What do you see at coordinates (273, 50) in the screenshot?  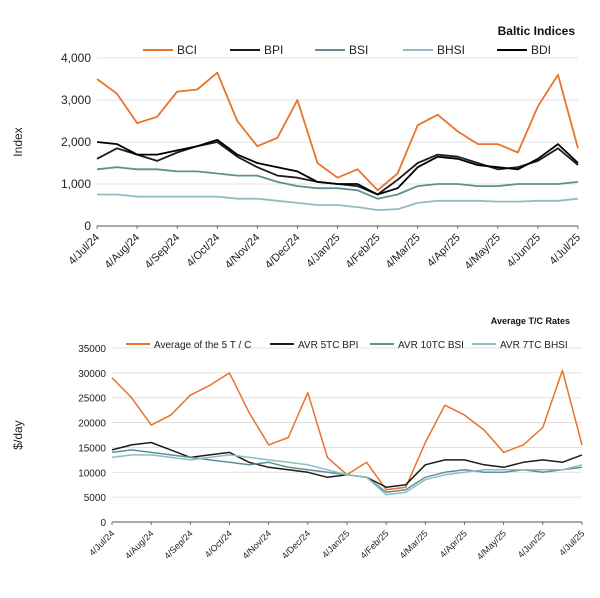 I see `legend-label-bpi: BPI` at bounding box center [273, 50].